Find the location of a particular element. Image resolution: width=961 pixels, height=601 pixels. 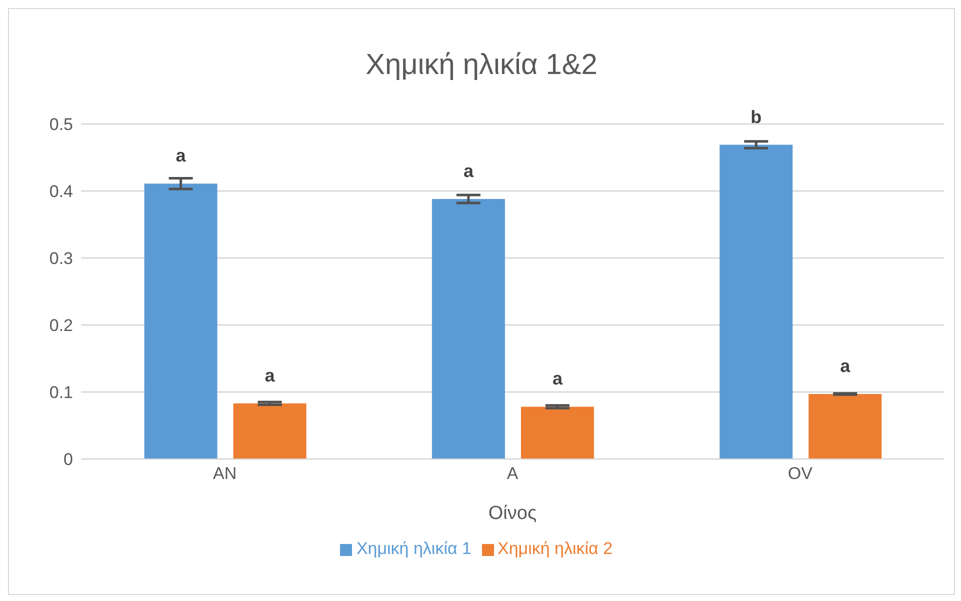

x-axis-title: Οίνος is located at coordinates (512, 513).